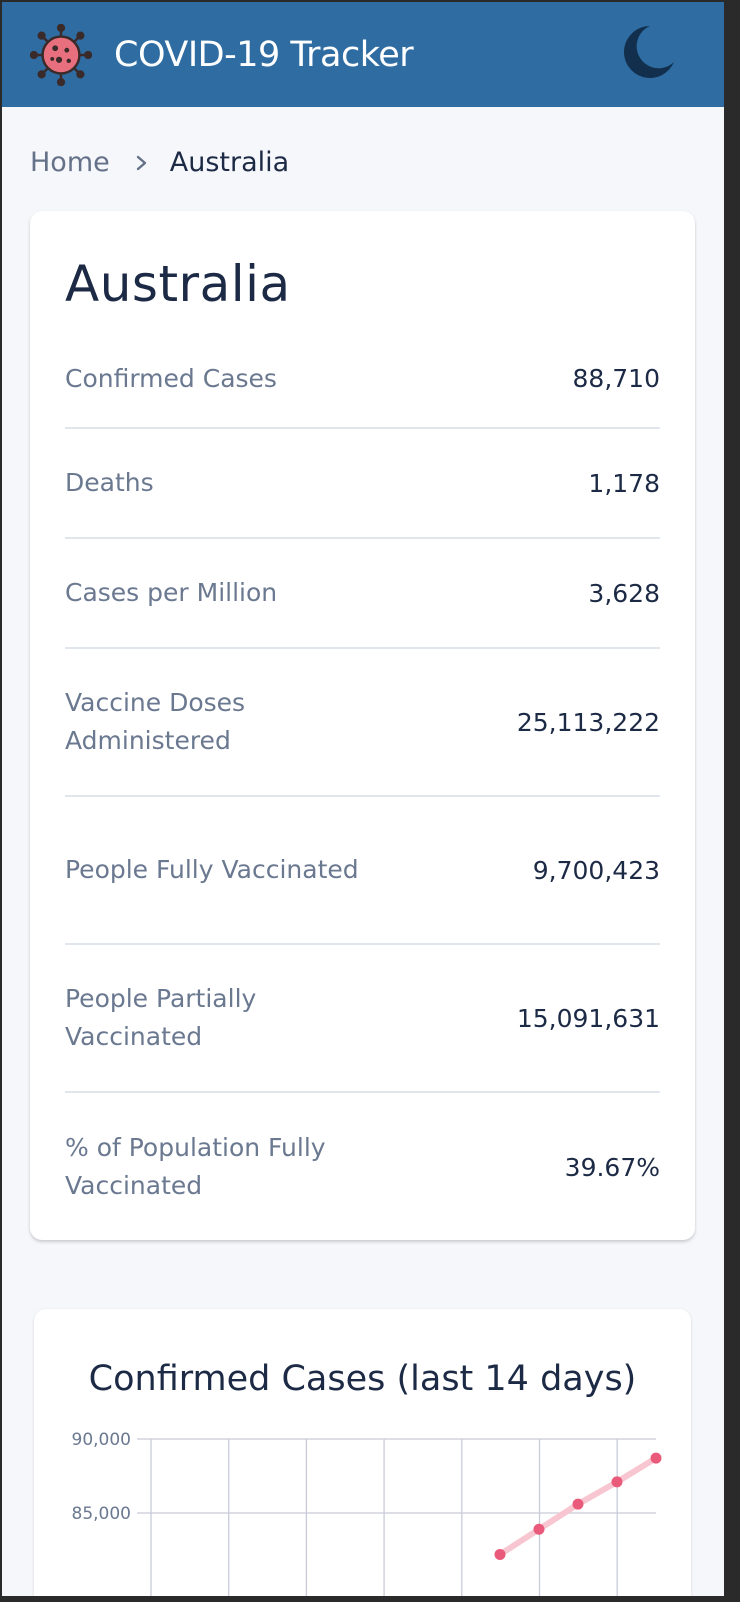  What do you see at coordinates (178, 284) in the screenshot?
I see `country-title: Australia` at bounding box center [178, 284].